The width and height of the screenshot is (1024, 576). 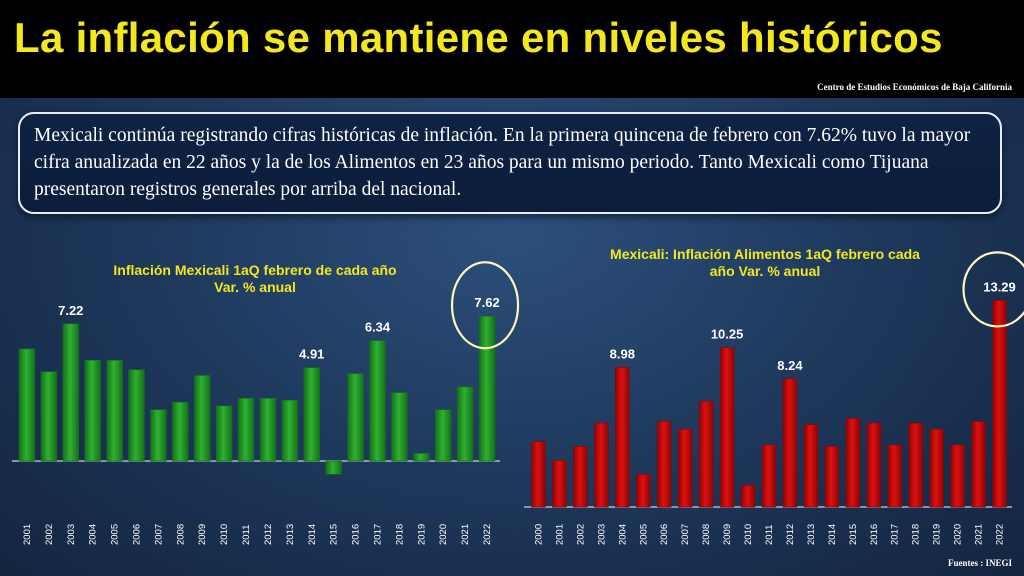 I want to click on right-chart-tick-2011: 2011, so click(x=769, y=535).